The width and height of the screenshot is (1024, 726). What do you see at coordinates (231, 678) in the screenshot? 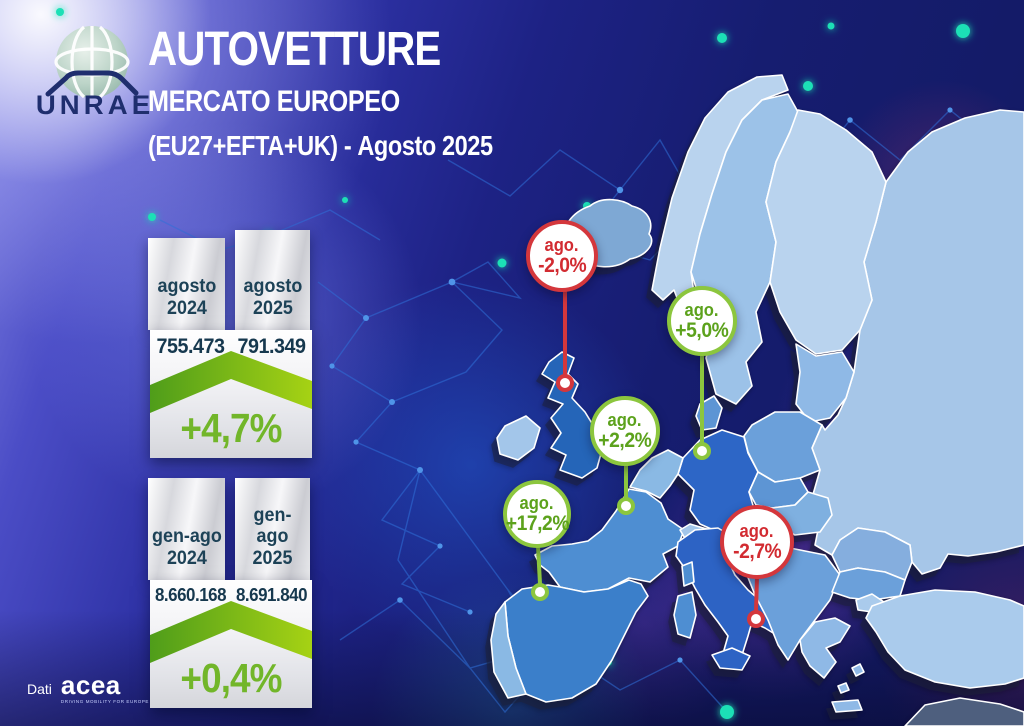
I see `card2-delta: +0,4%` at bounding box center [231, 678].